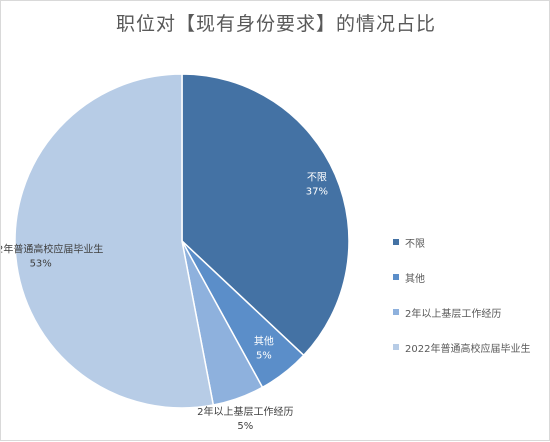  What do you see at coordinates (41, 263) in the screenshot?
I see `slice-value-label: 53%` at bounding box center [41, 263].